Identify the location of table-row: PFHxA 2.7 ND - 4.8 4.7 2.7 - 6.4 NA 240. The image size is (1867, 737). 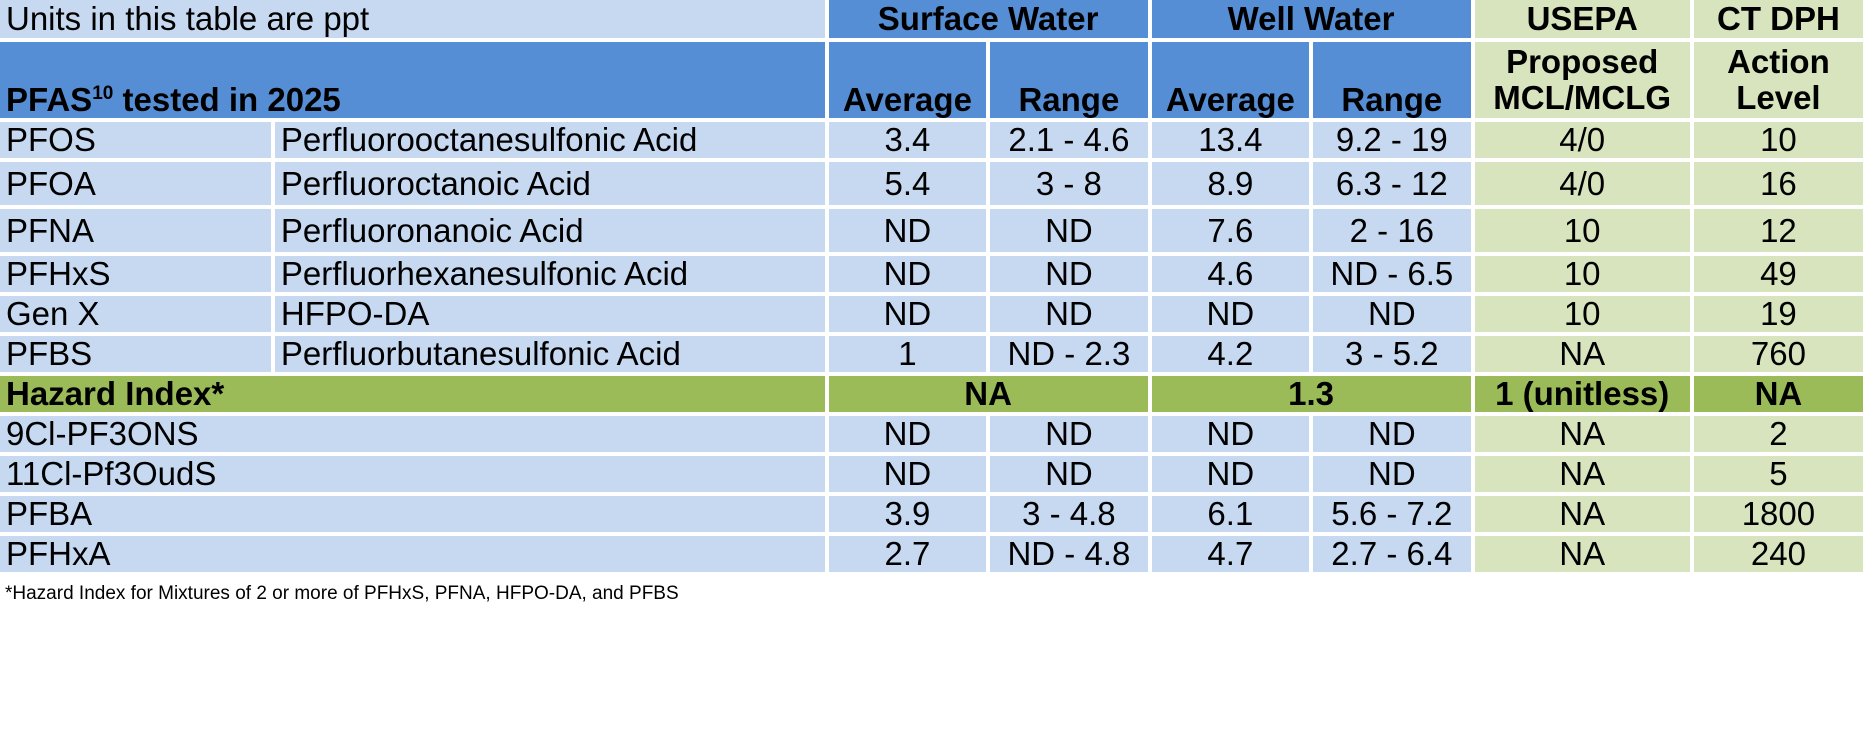
(931, 554).